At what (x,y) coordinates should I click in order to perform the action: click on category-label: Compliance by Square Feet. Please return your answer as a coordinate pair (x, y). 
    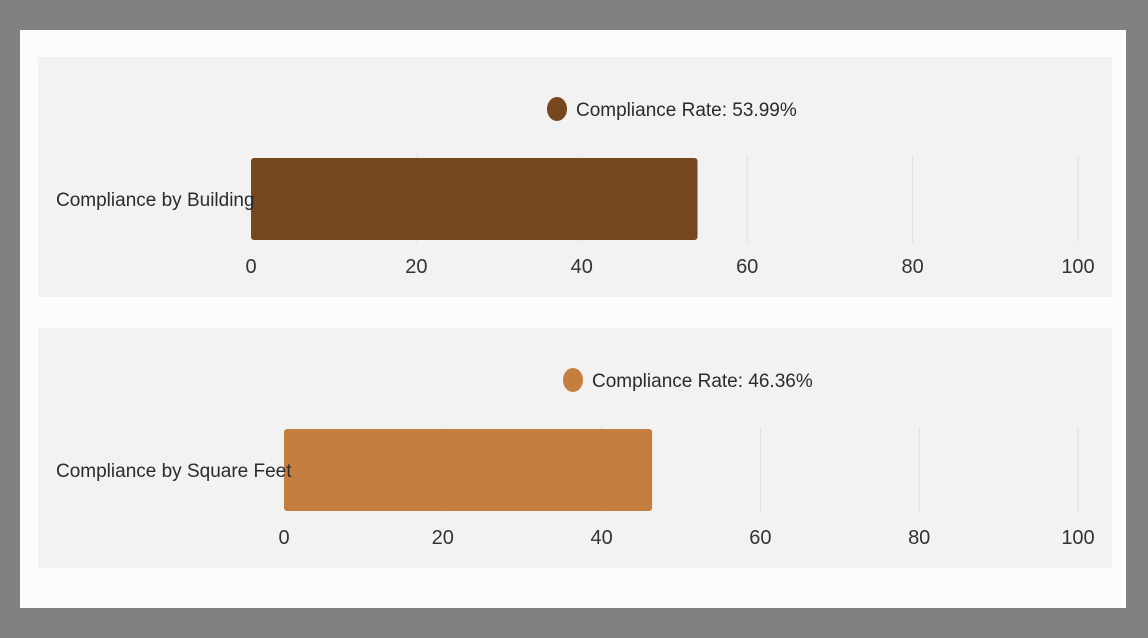
    Looking at the image, I should click on (174, 471).